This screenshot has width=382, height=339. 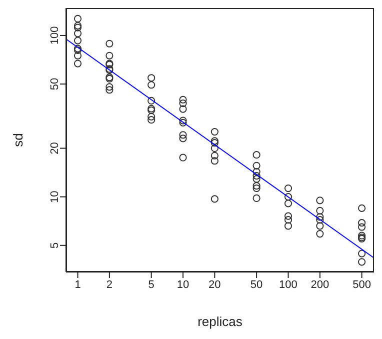 What do you see at coordinates (109, 284) in the screenshot?
I see `x-tick-label: 2` at bounding box center [109, 284].